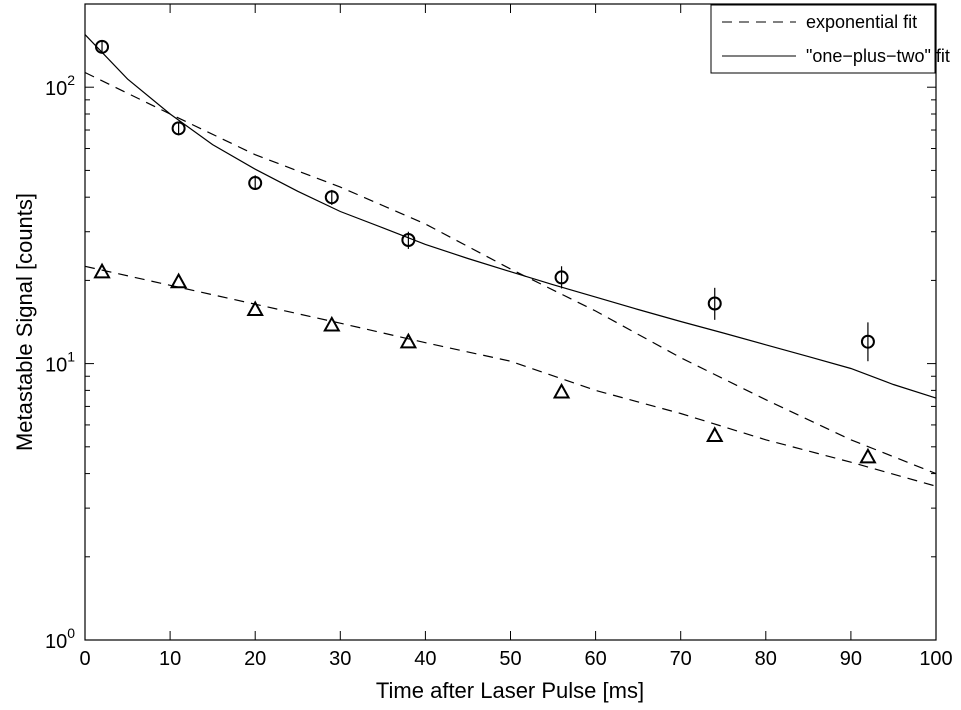 Image resolution: width=961 pixels, height=710 pixels. What do you see at coordinates (766, 659) in the screenshot?
I see `x-tick-label: 80` at bounding box center [766, 659].